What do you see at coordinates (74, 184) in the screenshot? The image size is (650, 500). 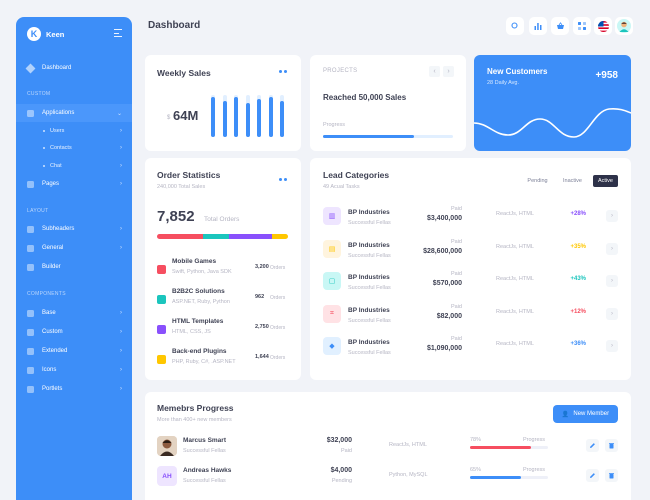 I see `sidebar-item-pages: Pages ›` at bounding box center [74, 184].